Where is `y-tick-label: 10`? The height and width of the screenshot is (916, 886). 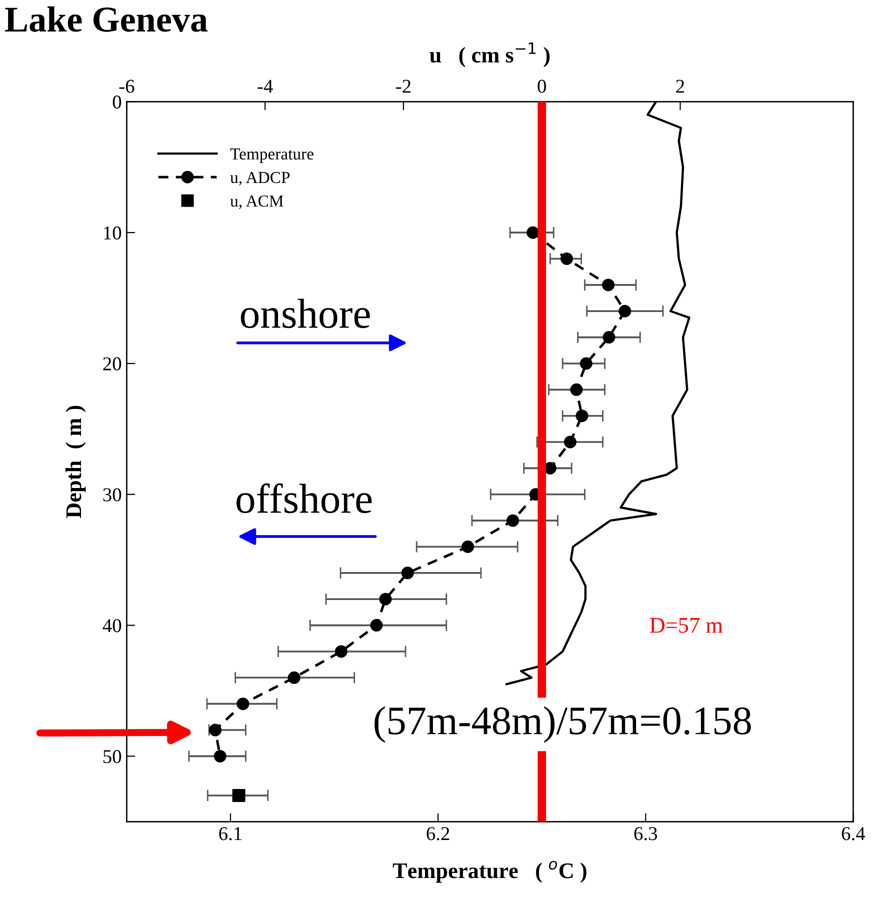 y-tick-label: 10 is located at coordinates (113, 233).